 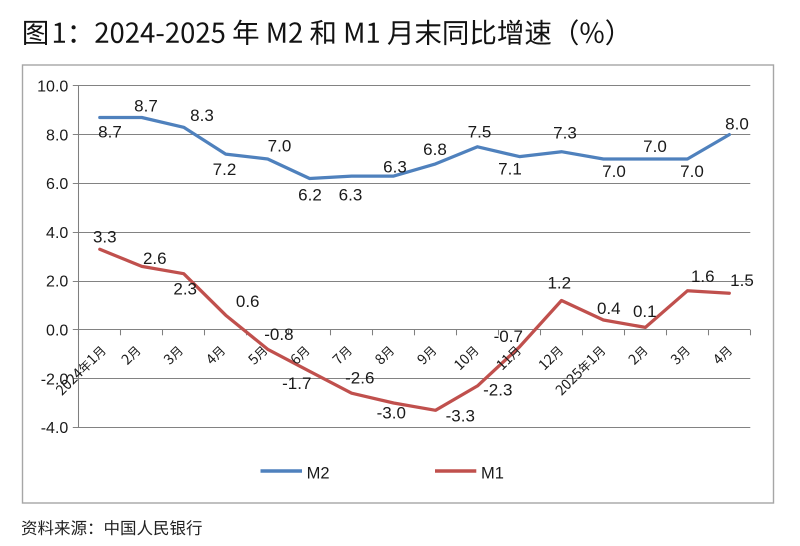 What do you see at coordinates (57, 233) in the screenshot?
I see `svg-text: 4.0` at bounding box center [57, 233].